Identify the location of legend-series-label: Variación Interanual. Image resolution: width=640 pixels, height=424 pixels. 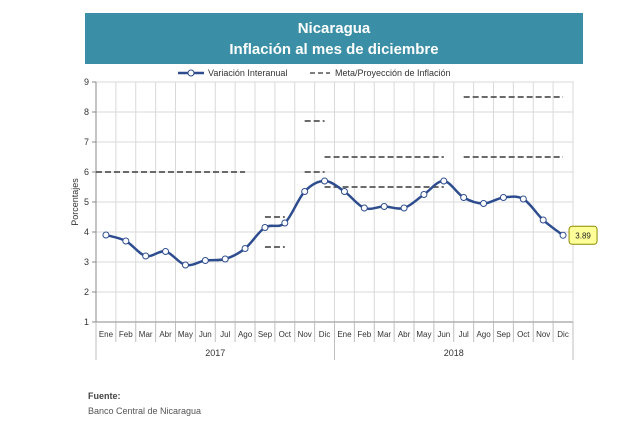
(248, 73).